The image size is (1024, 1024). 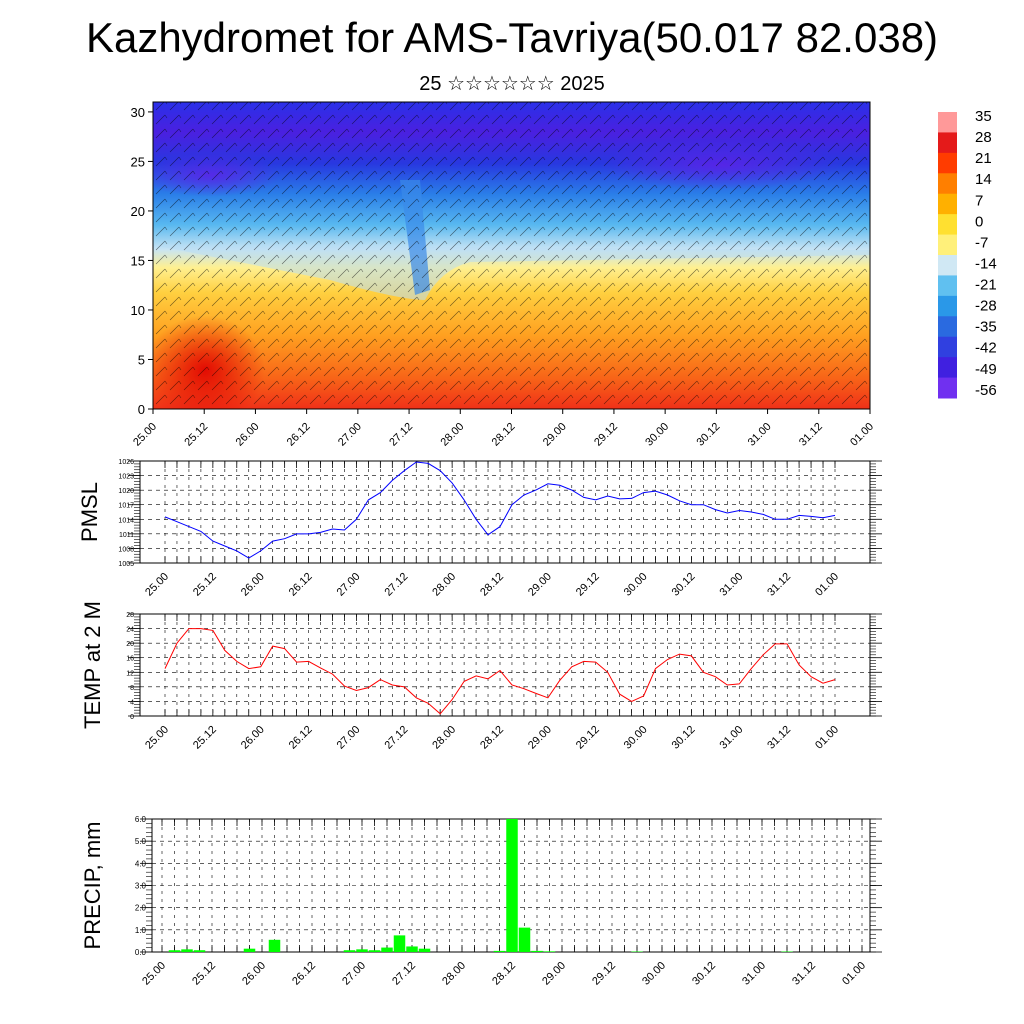 I want to click on colorbar-label: -21, so click(x=986, y=285).